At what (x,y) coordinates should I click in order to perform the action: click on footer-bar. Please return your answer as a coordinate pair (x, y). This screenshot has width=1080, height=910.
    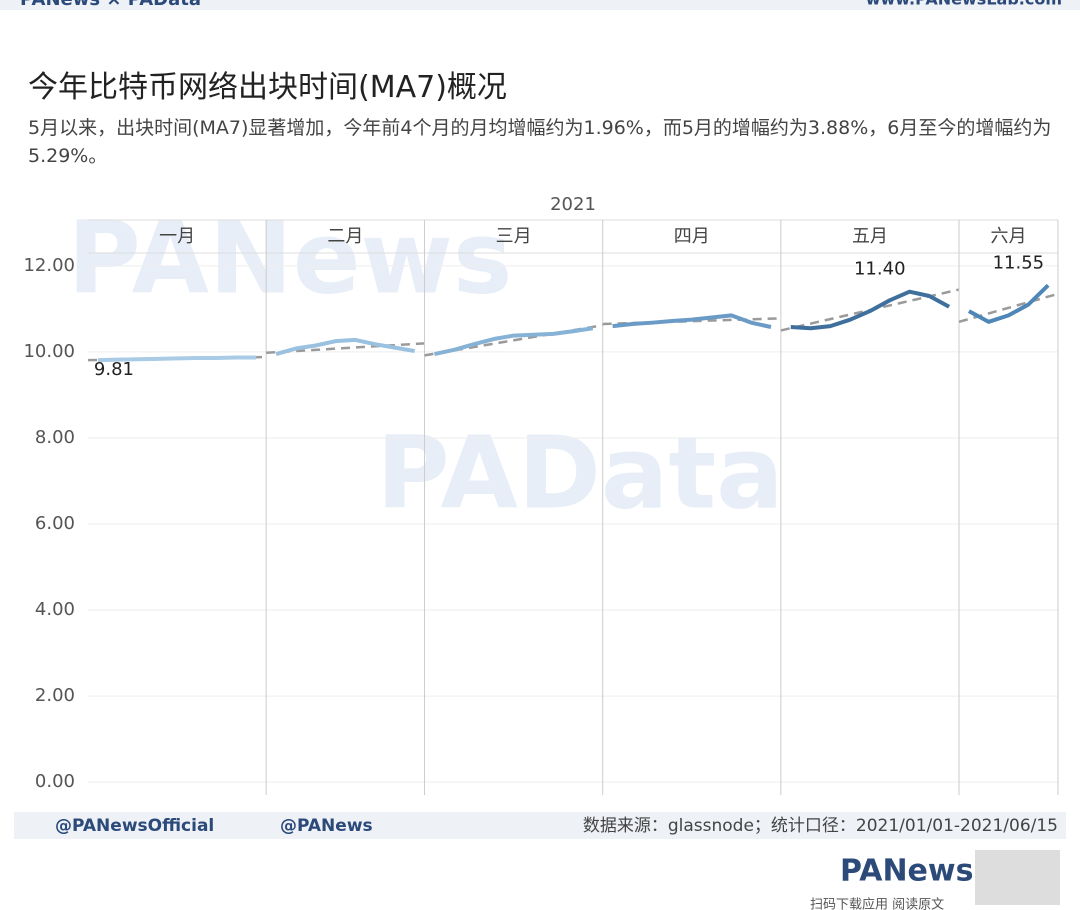
    Looking at the image, I should click on (540, 825).